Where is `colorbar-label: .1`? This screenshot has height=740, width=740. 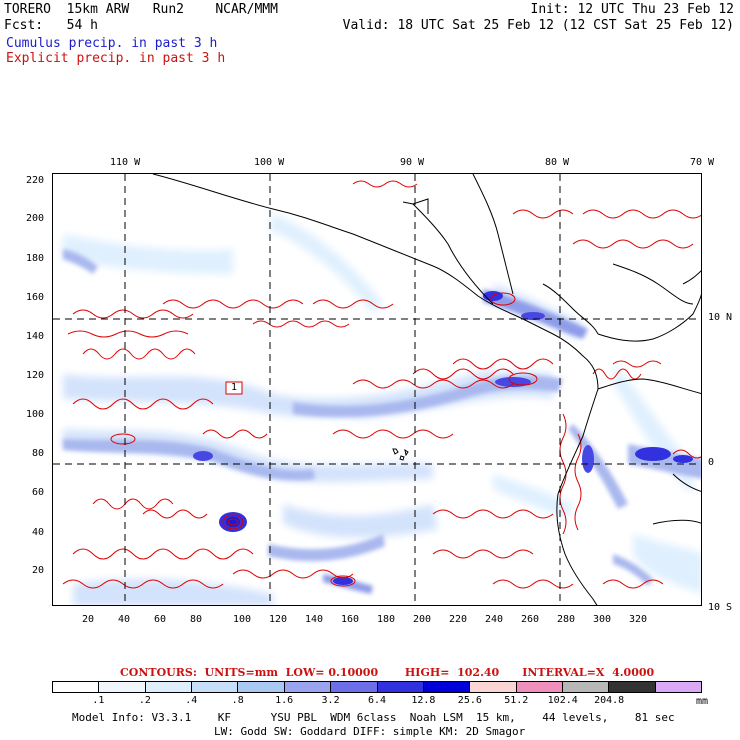 colorbar-label: .1 is located at coordinates (98, 700).